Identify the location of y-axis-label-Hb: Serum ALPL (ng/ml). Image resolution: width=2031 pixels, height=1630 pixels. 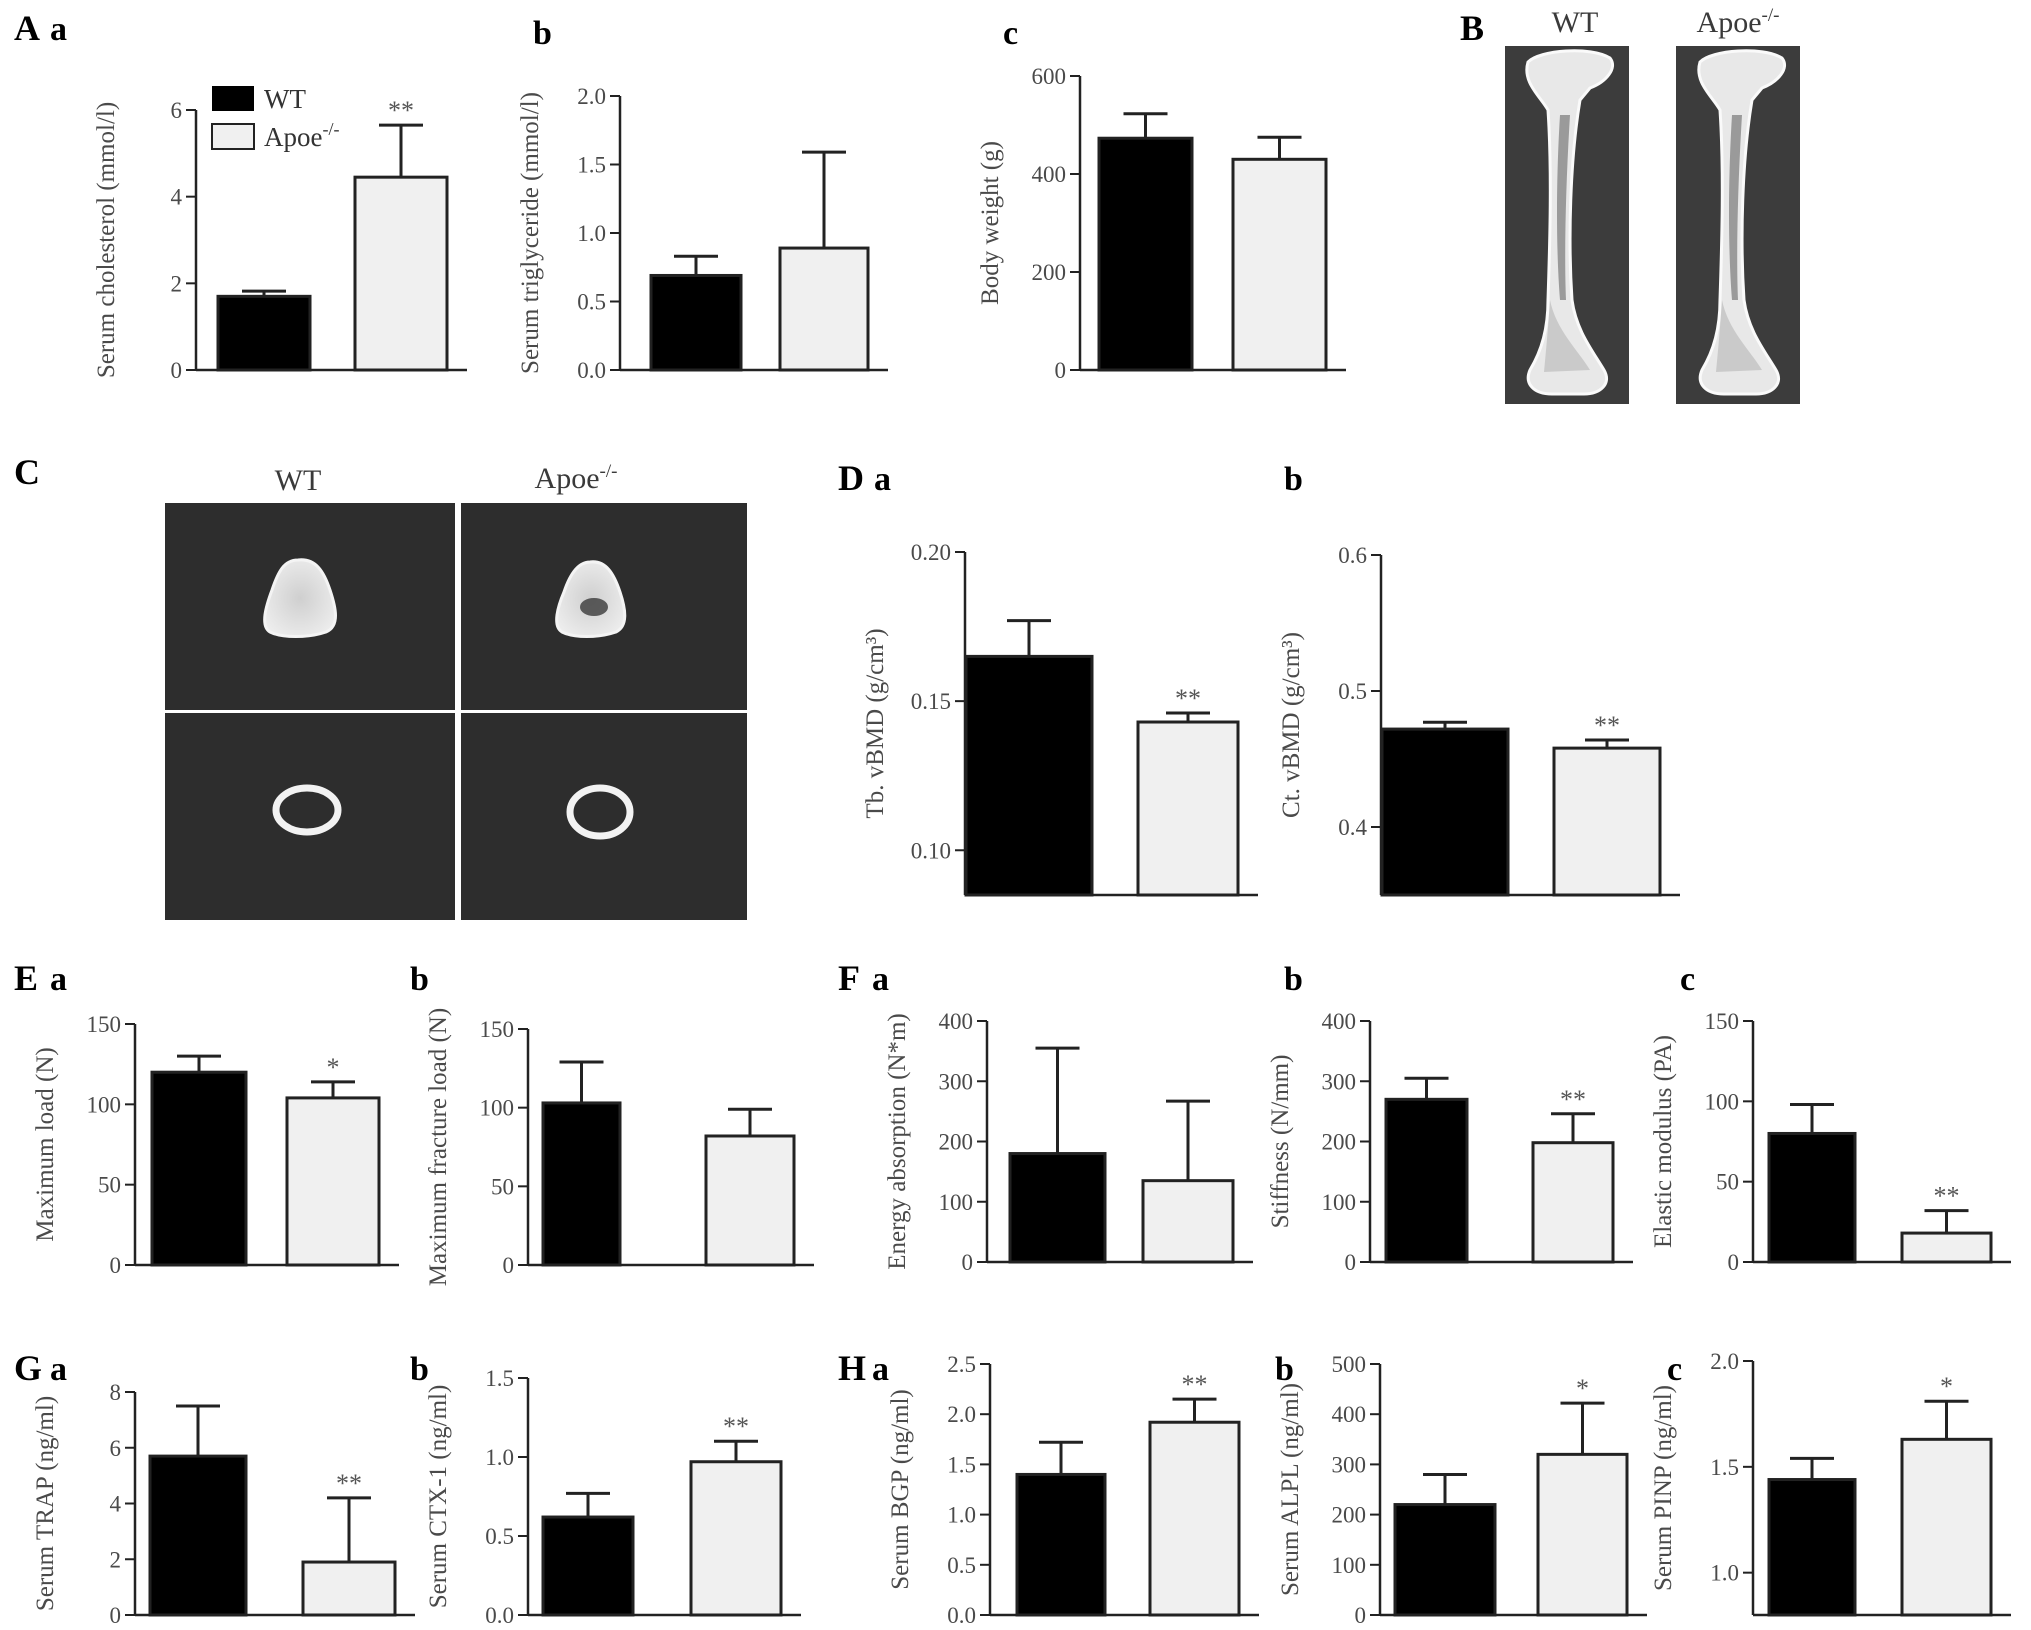
(1290, 1489).